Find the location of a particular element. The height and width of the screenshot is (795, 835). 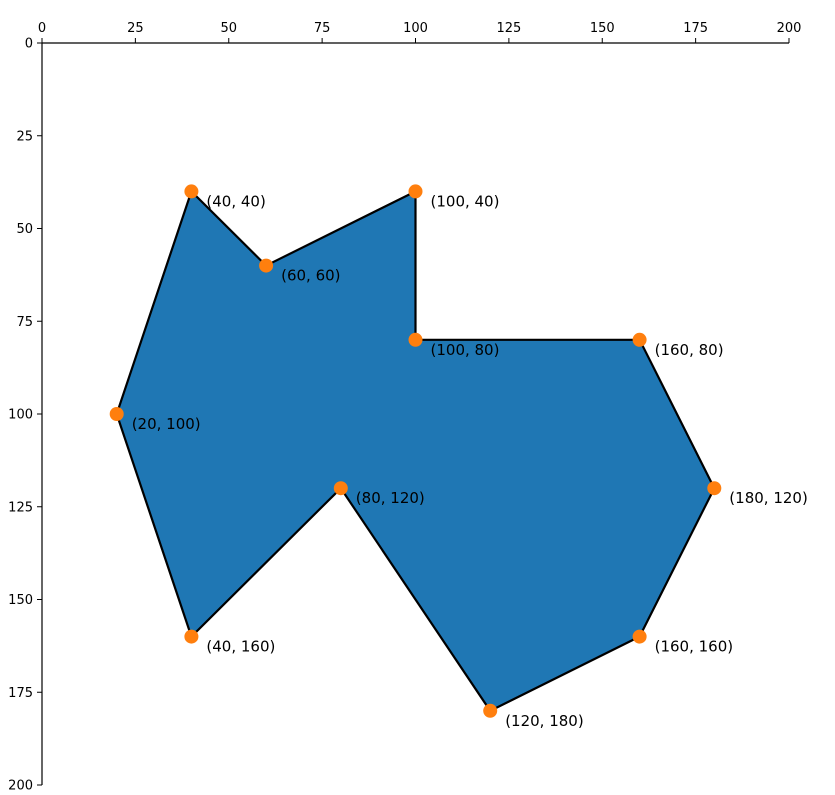

y-tick-label: 100 is located at coordinates (20, 415).